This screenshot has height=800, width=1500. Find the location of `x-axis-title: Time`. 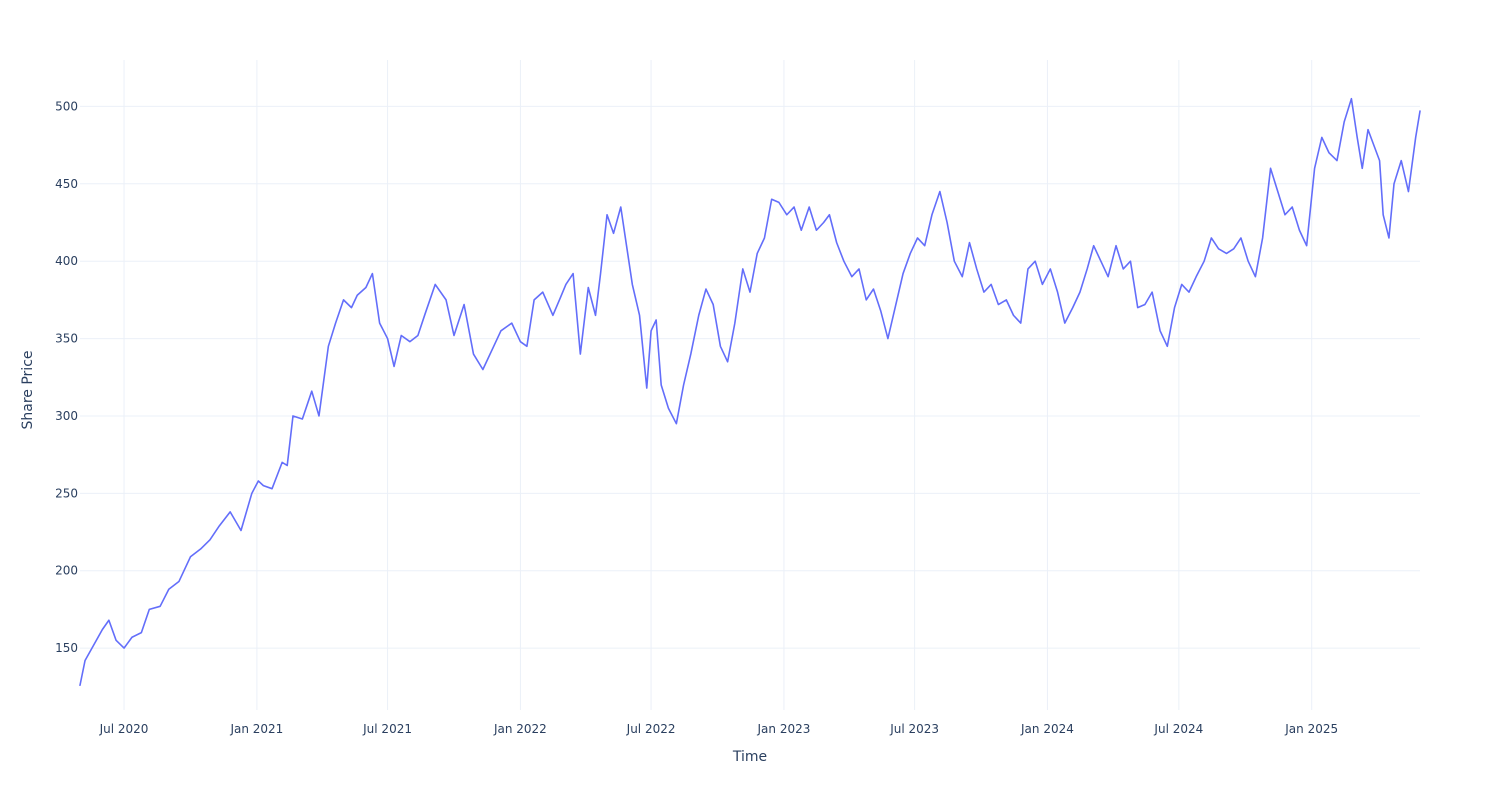

x-axis-title: Time is located at coordinates (749, 757).